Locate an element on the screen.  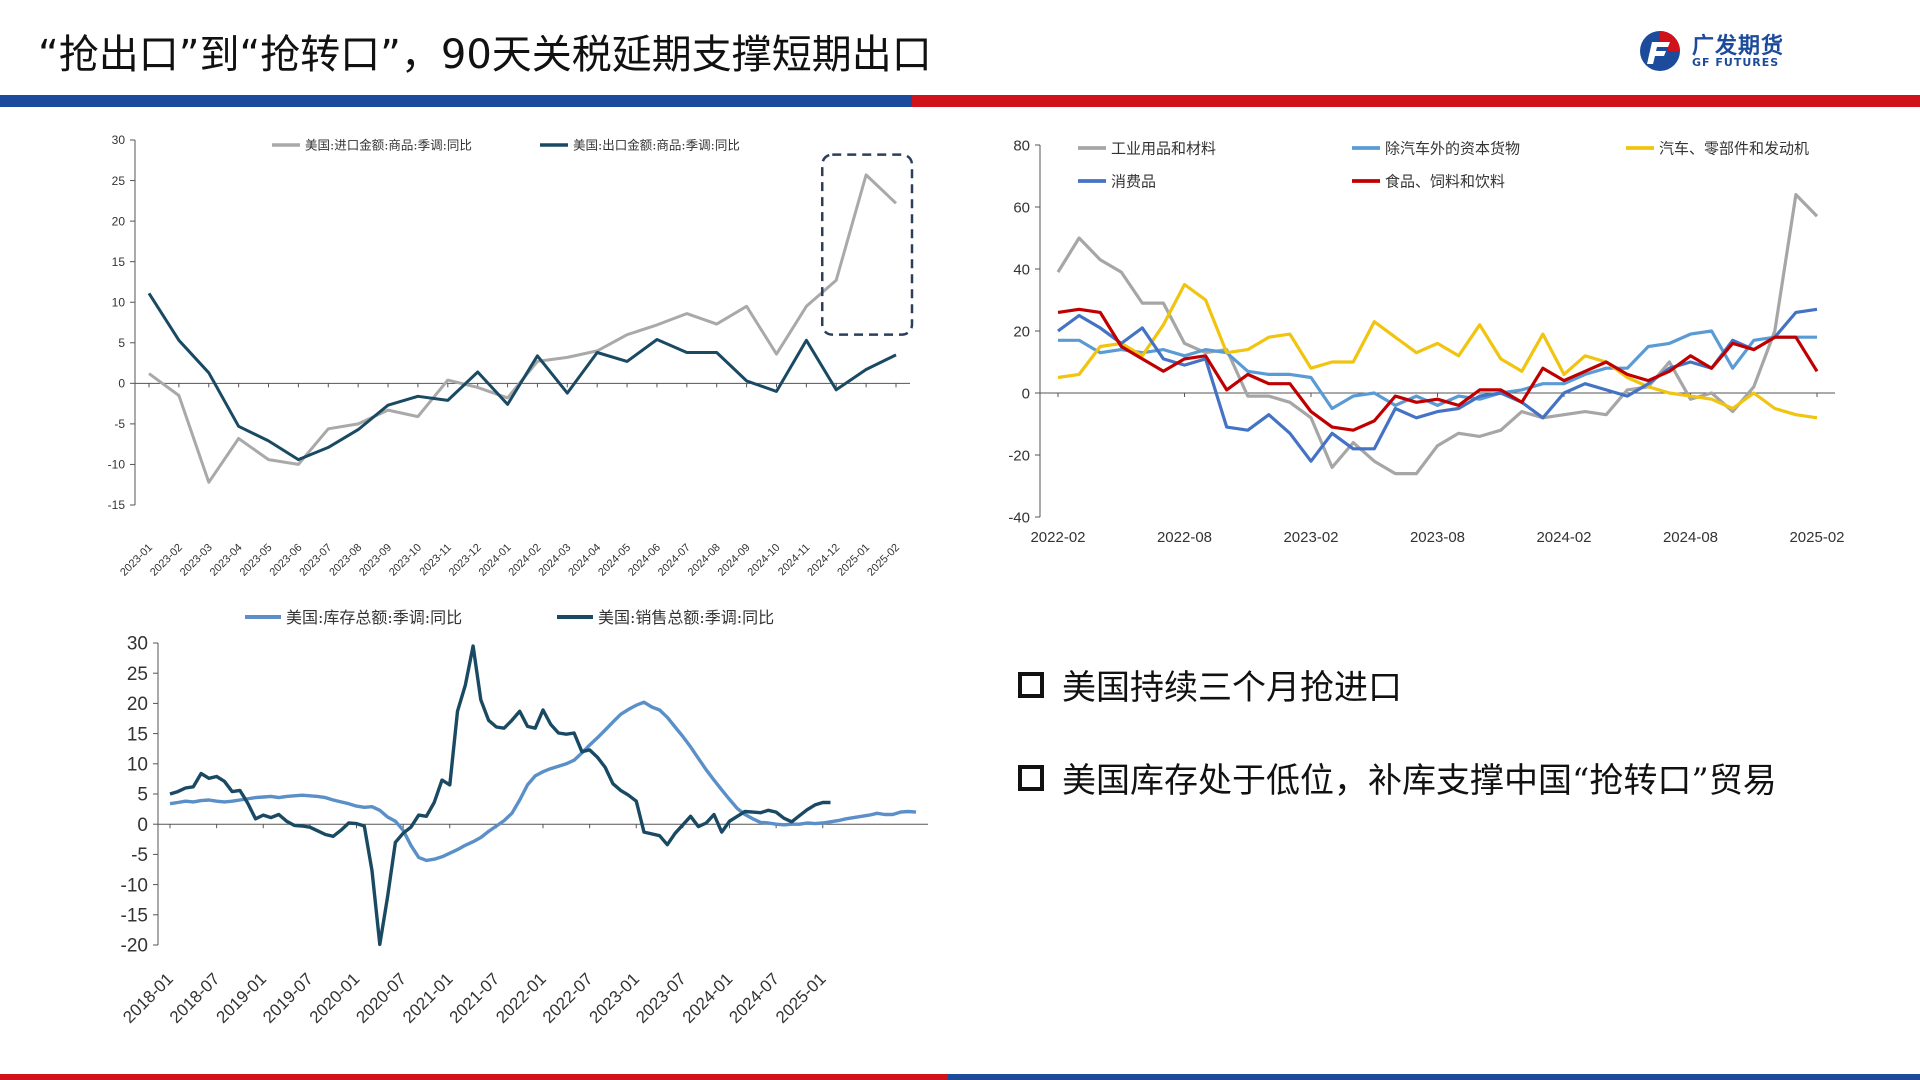
header-band-red is located at coordinates (1416, 101).